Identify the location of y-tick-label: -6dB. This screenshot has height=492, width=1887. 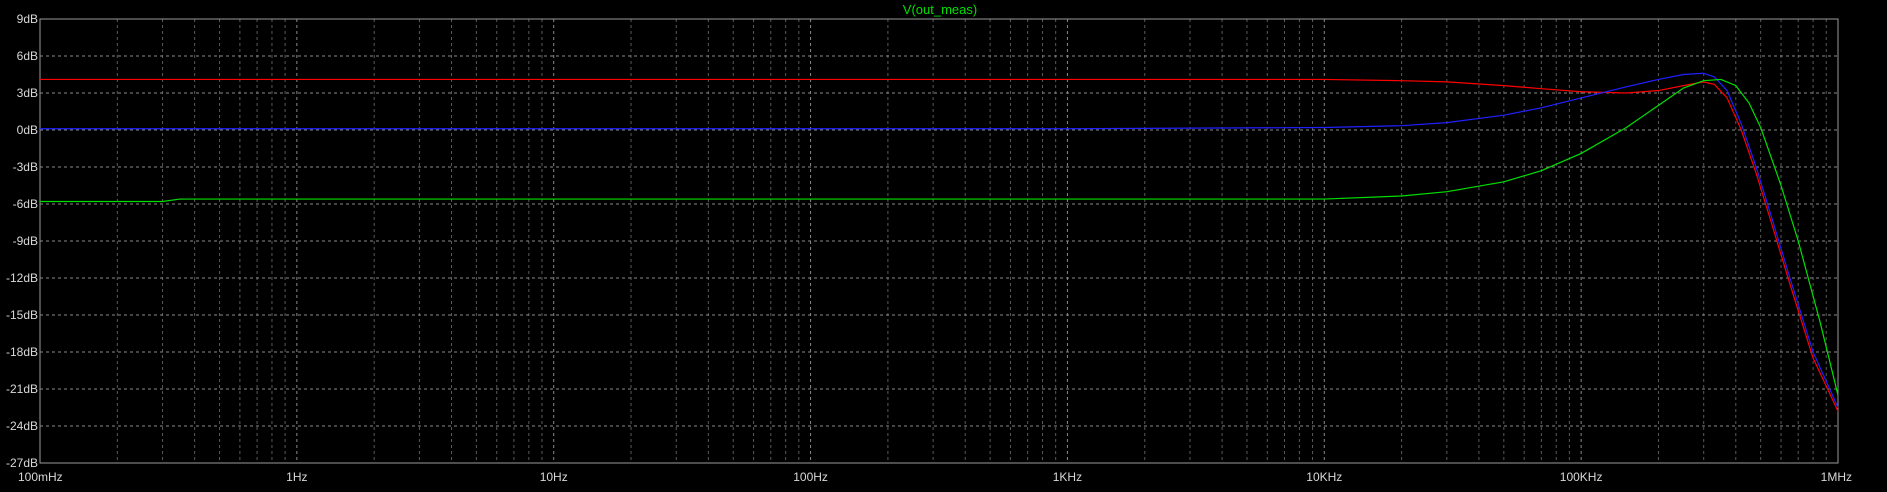
(25, 204).